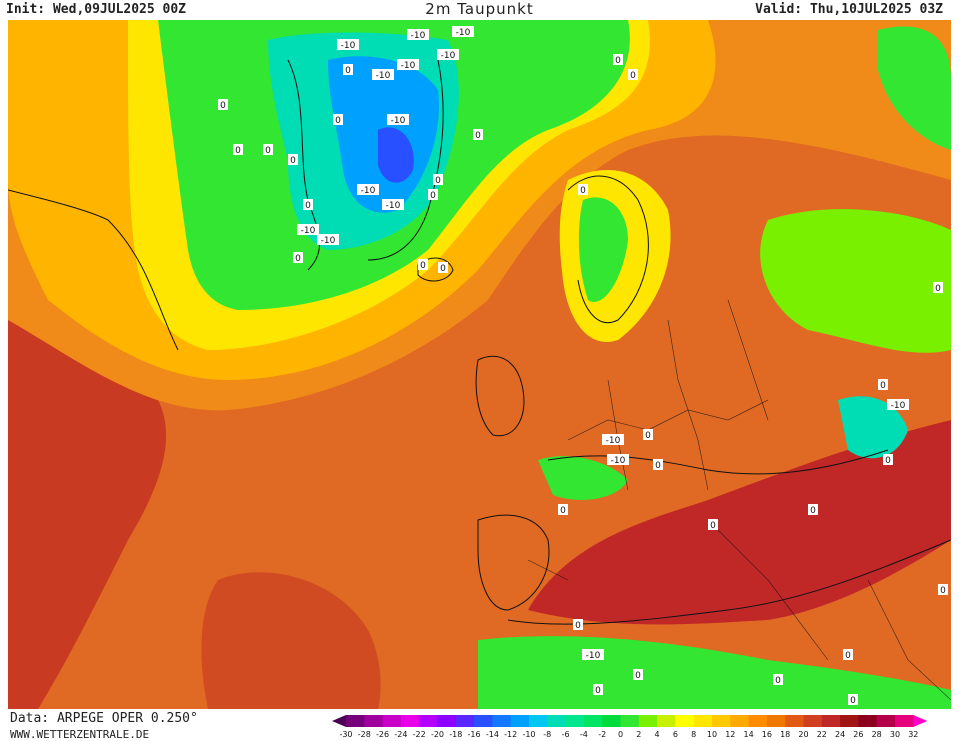 This screenshot has height=741, width=959. What do you see at coordinates (345, 734) in the screenshot?
I see `legend-tick-label: -30` at bounding box center [345, 734].